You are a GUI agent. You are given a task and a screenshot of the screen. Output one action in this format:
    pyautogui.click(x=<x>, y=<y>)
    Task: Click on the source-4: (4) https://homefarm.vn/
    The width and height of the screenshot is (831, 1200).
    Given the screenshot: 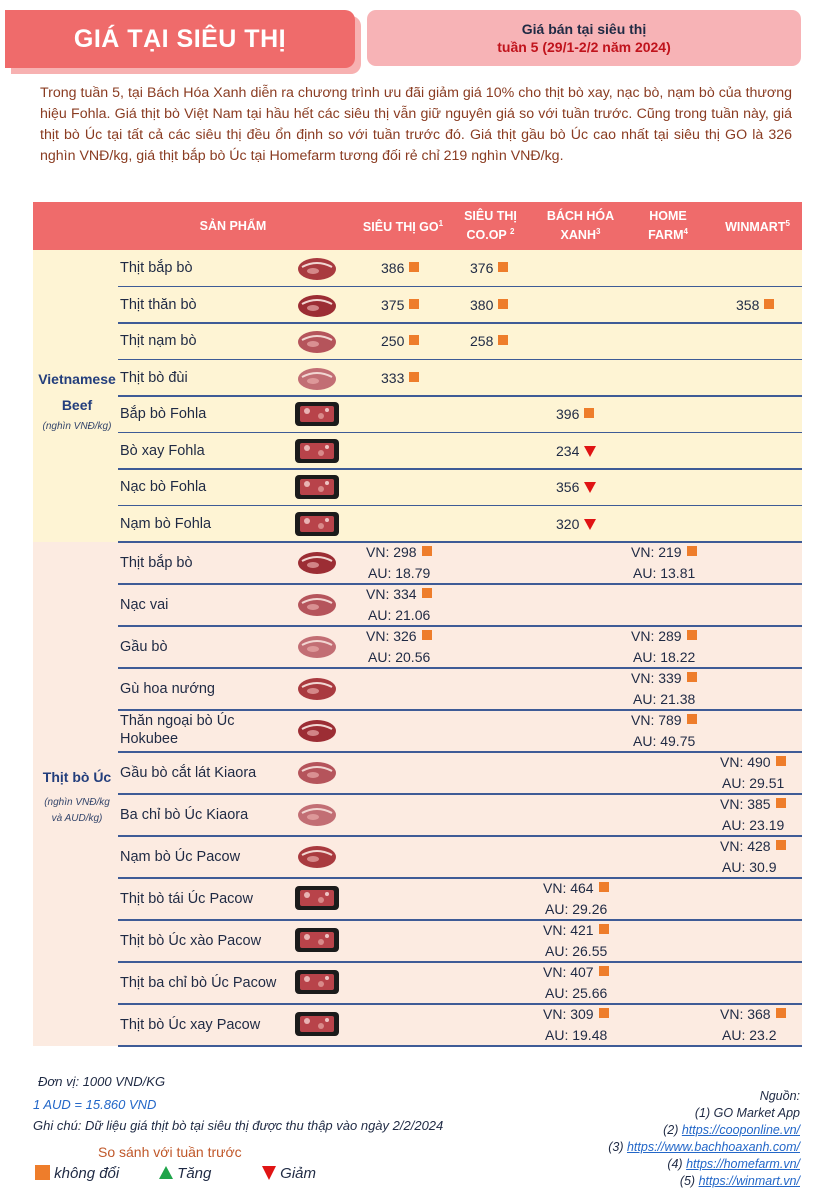 What is the action you would take?
    pyautogui.click(x=733, y=1164)
    